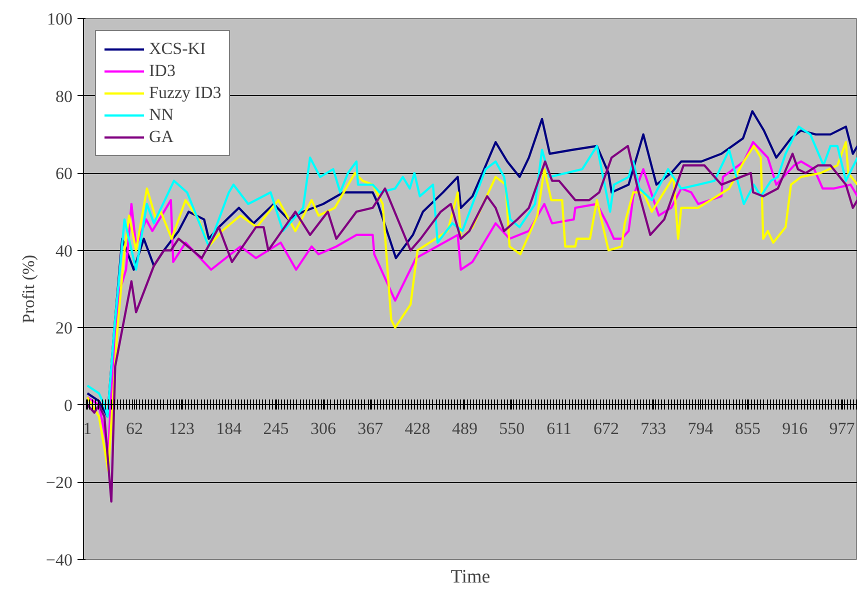 Image resolution: width=857 pixels, height=596 pixels. Describe the element at coordinates (177, 49) in the screenshot. I see `legend-label: XCS-KI` at that location.